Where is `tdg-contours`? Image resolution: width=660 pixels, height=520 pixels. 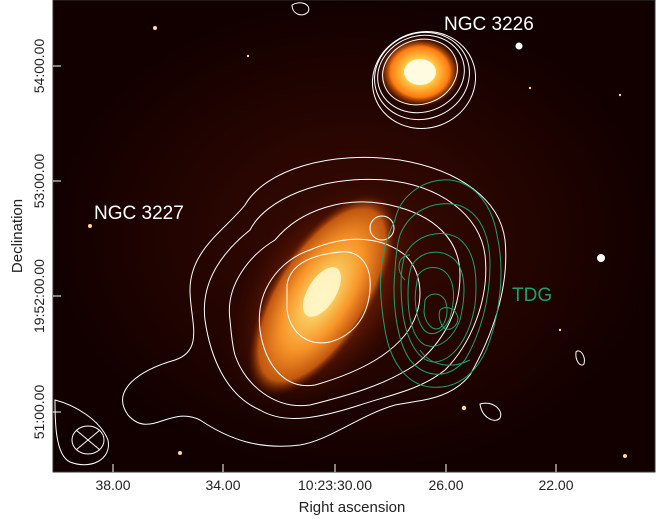
tdg-contours is located at coordinates (441, 283).